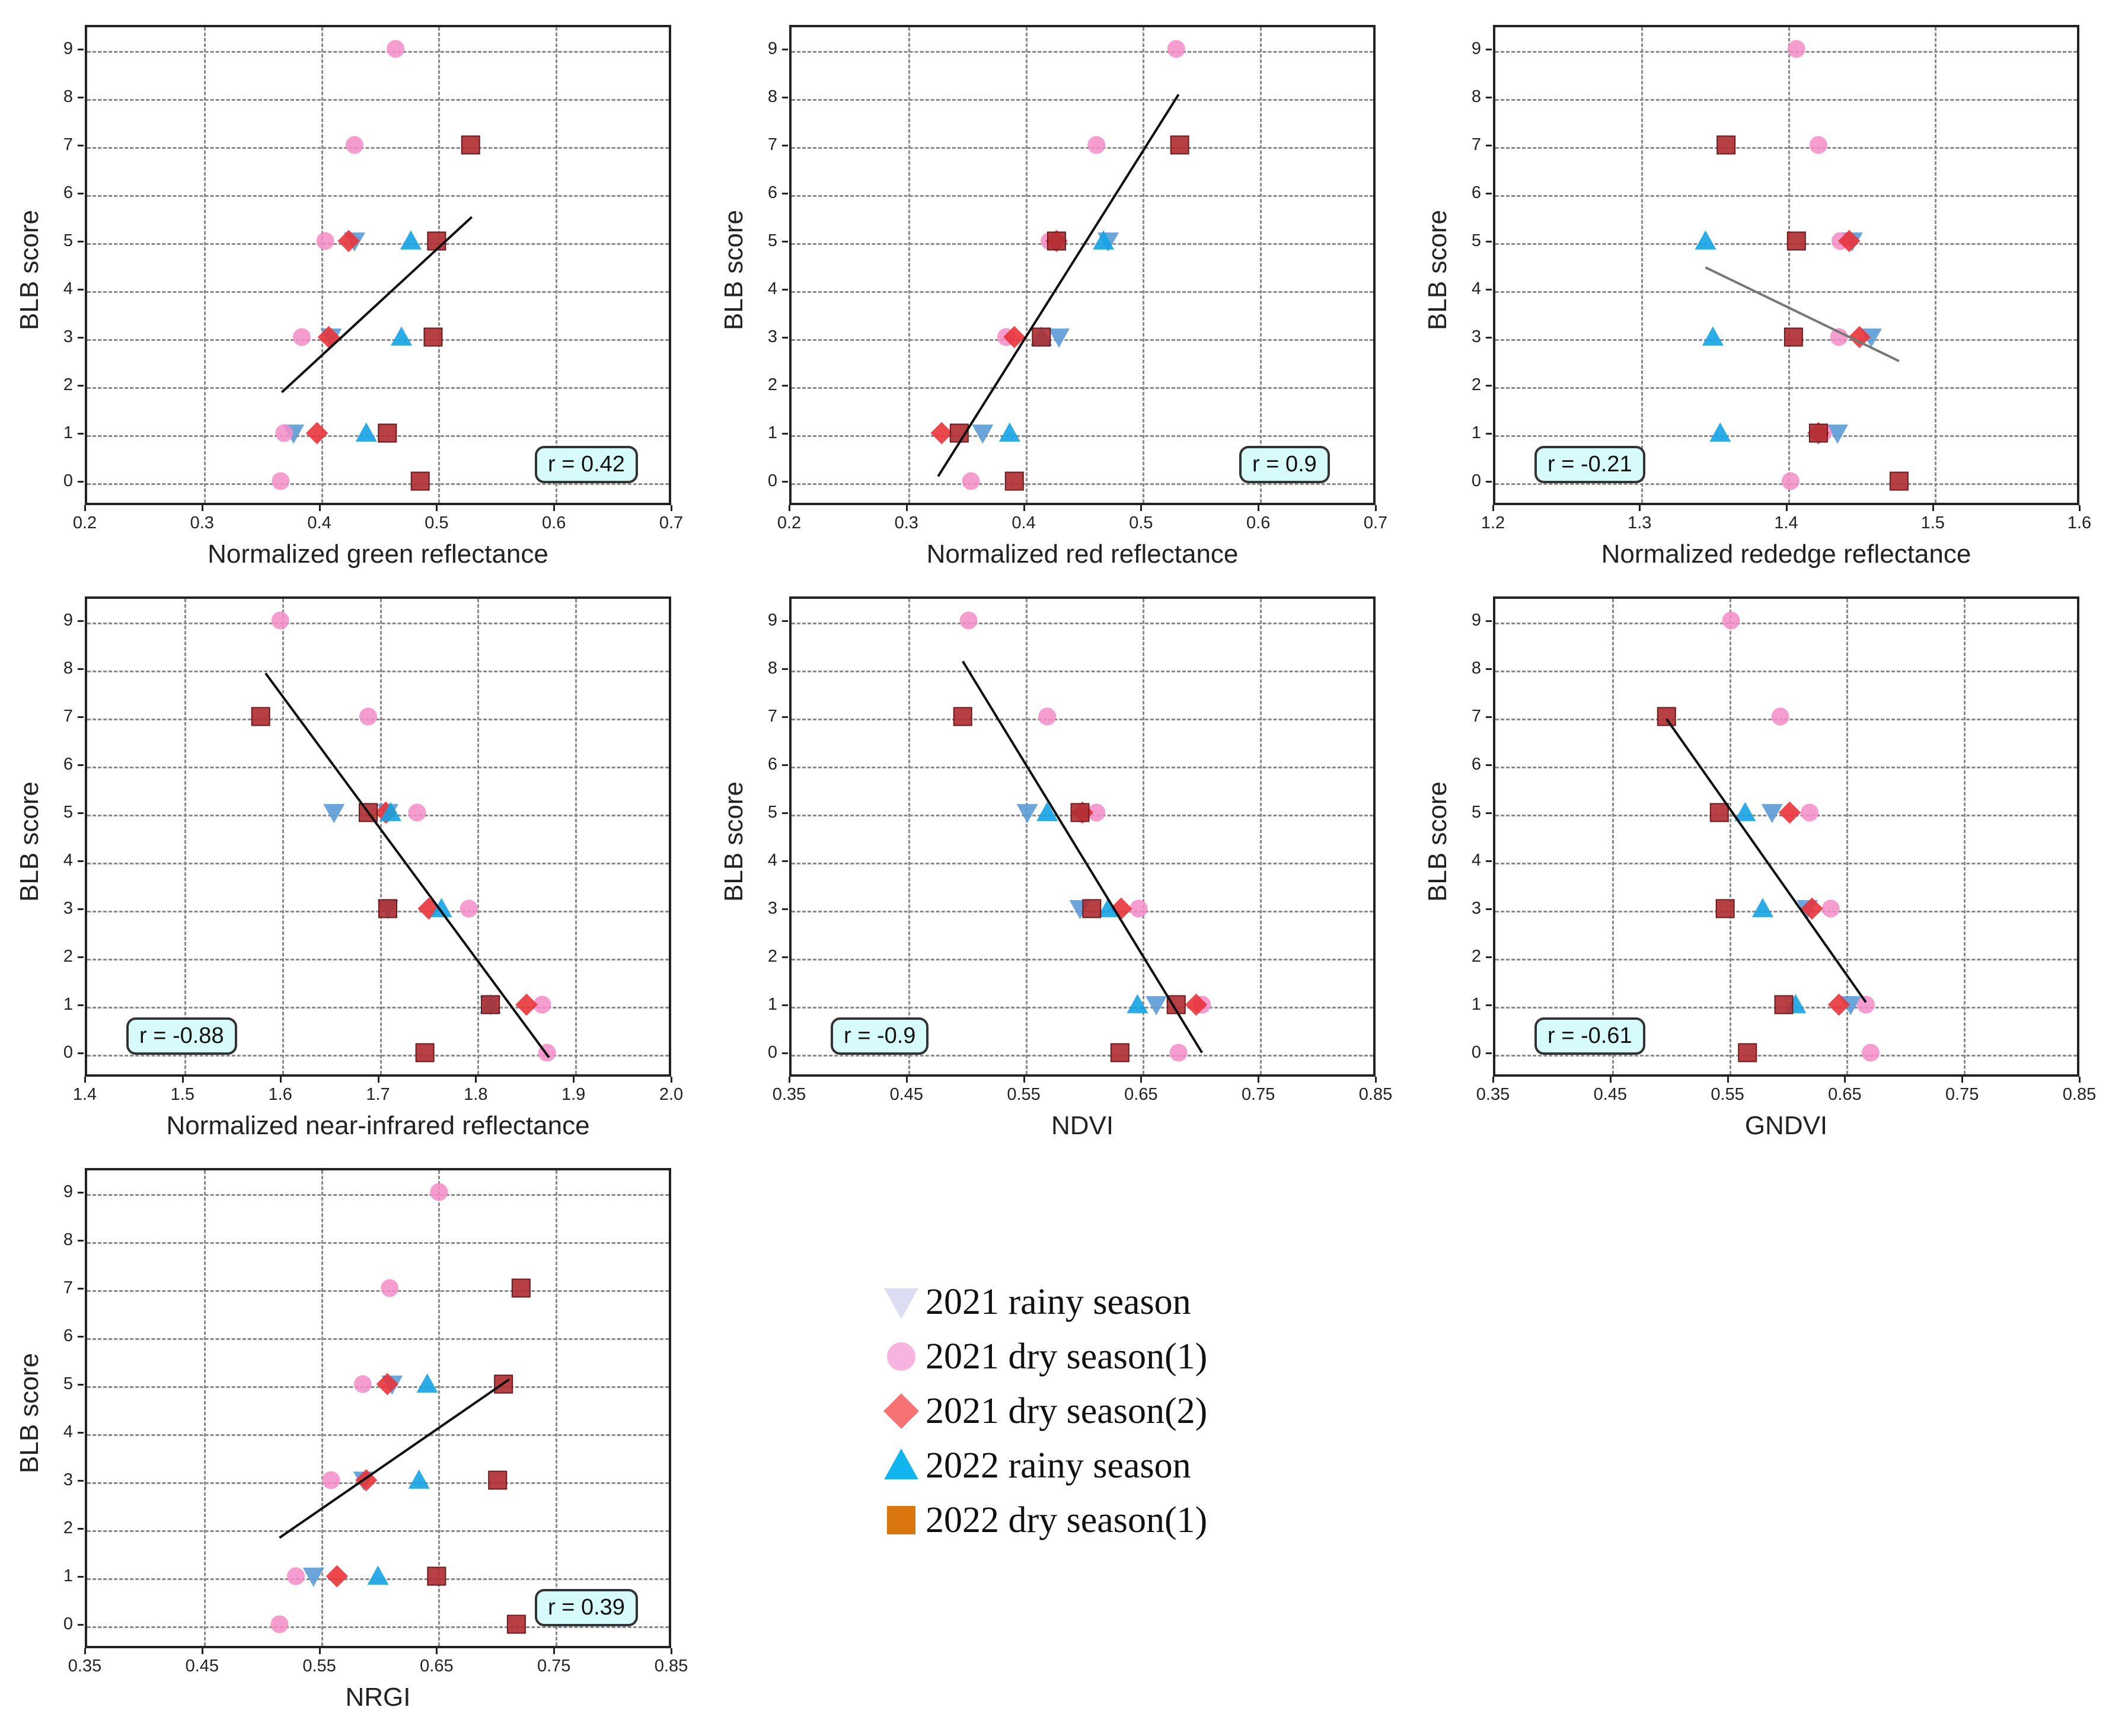 This screenshot has height=1736, width=2109. What do you see at coordinates (85, 1666) in the screenshot?
I see `x-tick-label: 0.35` at bounding box center [85, 1666].